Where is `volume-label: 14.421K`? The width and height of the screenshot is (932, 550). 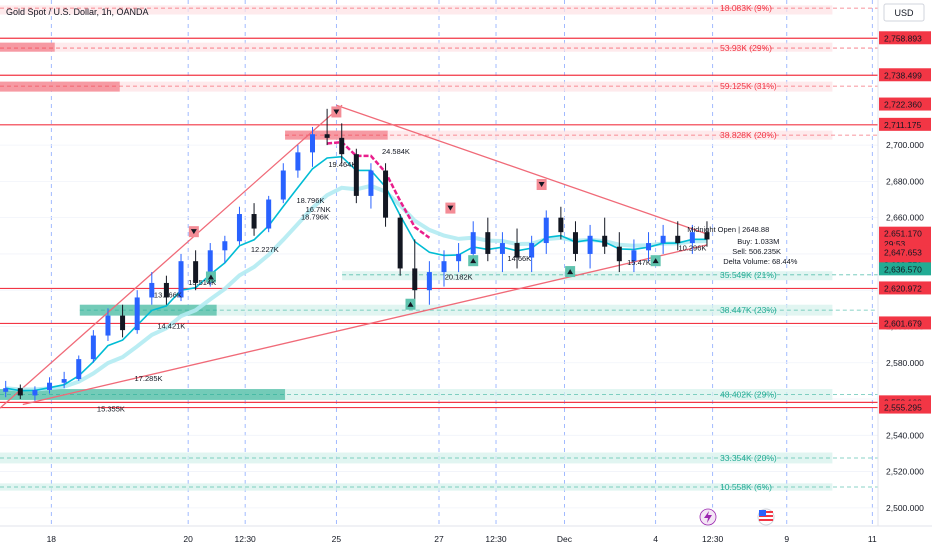 volume-label: 14.421K is located at coordinates (171, 325).